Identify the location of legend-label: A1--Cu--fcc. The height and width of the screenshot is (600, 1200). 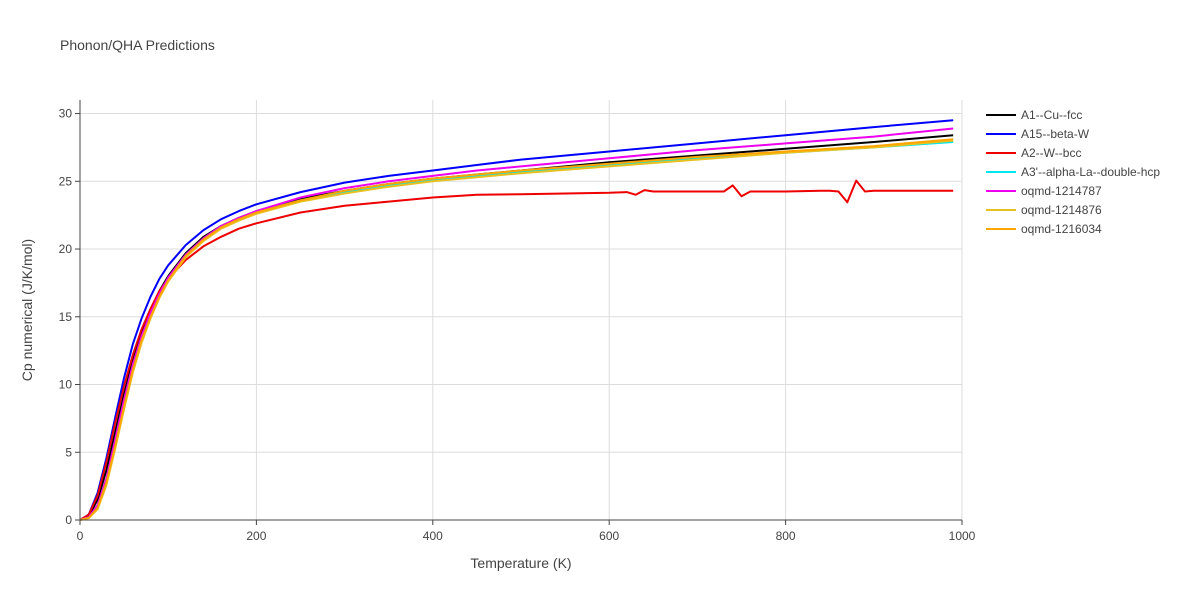
(1051, 115).